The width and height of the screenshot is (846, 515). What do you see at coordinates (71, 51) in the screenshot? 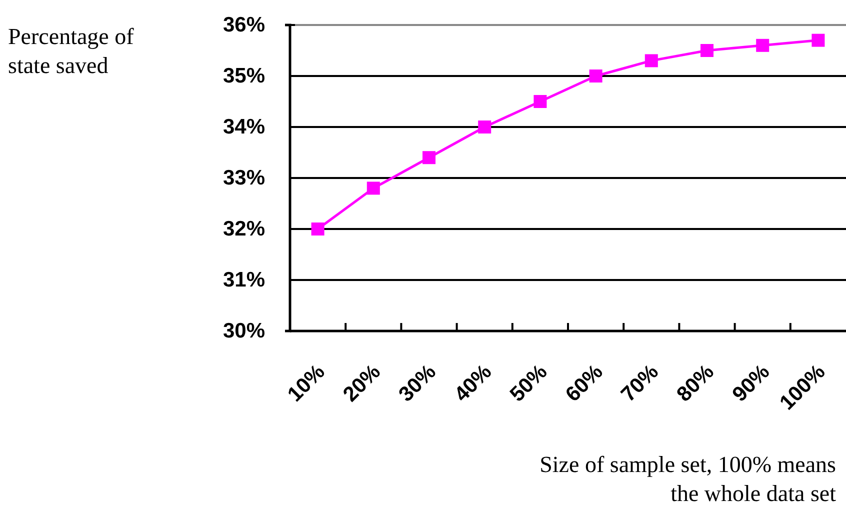
I see `y-axis-title: Percentage of state saved` at bounding box center [71, 51].